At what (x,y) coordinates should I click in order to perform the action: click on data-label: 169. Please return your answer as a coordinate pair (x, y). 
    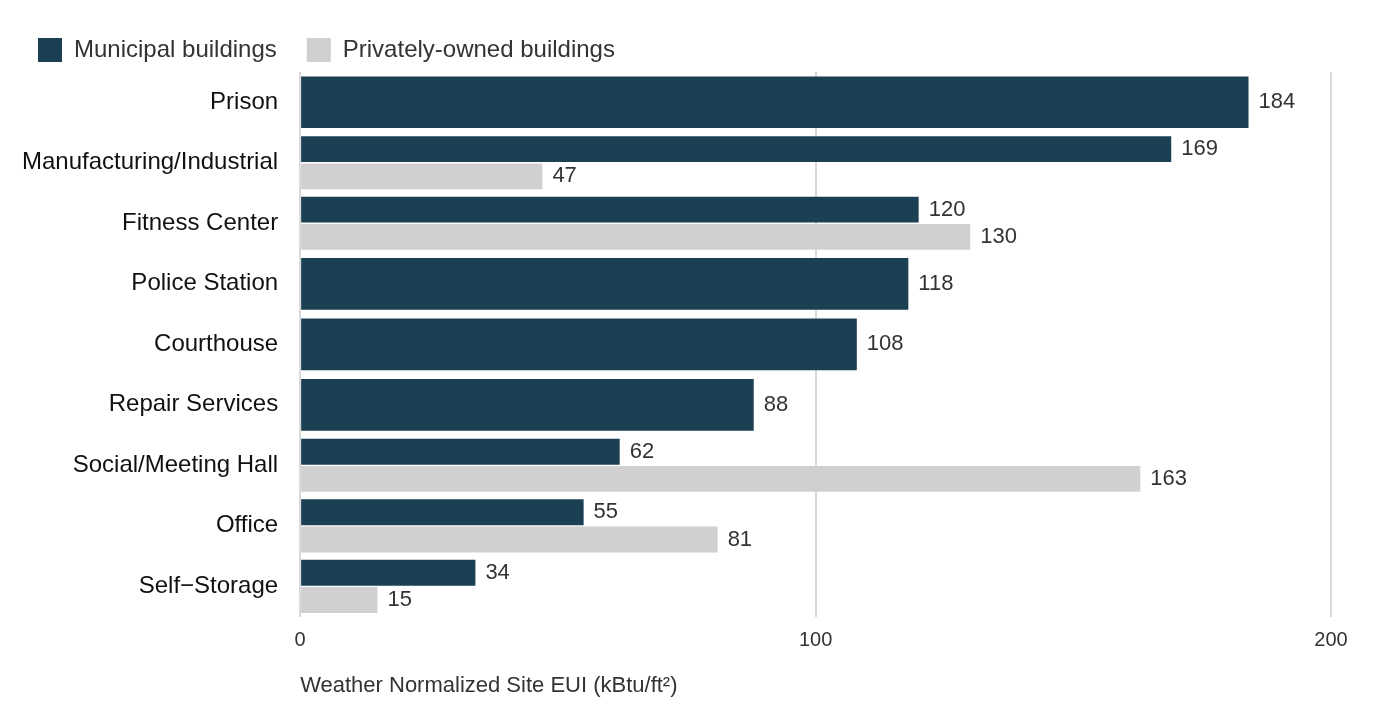
    Looking at the image, I should click on (1199, 148).